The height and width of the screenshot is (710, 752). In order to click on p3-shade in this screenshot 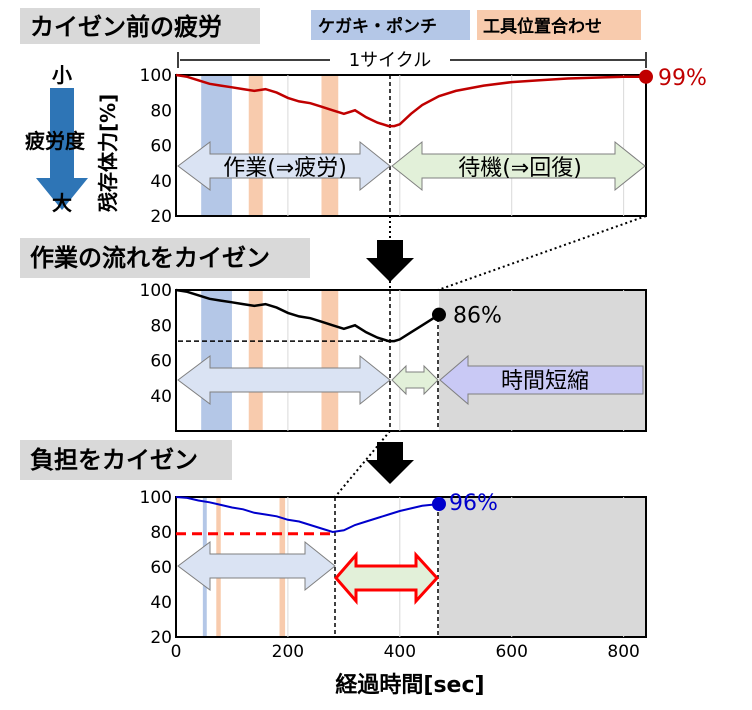, I will do `click(541, 567)`.